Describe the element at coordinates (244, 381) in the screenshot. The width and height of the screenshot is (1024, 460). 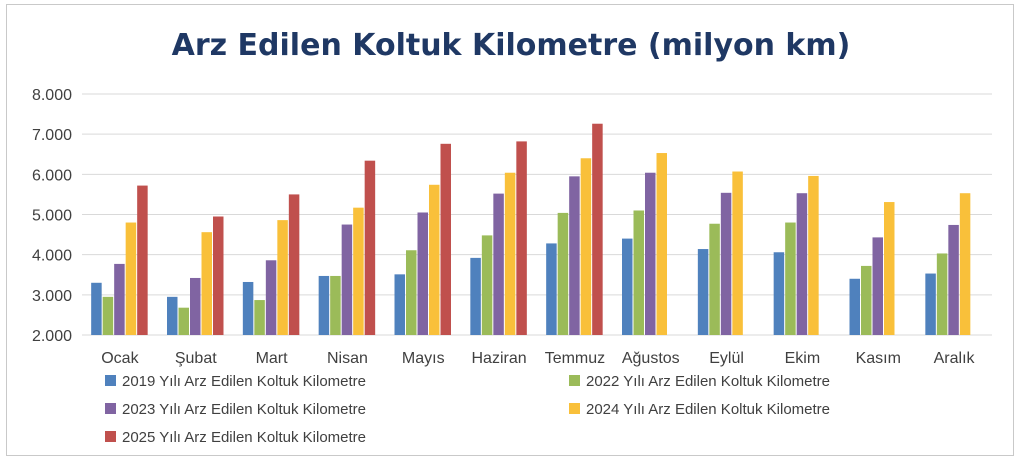
I see `legend-label: 2019 Yılı Arz Edilen Koltuk Kilometre` at that location.